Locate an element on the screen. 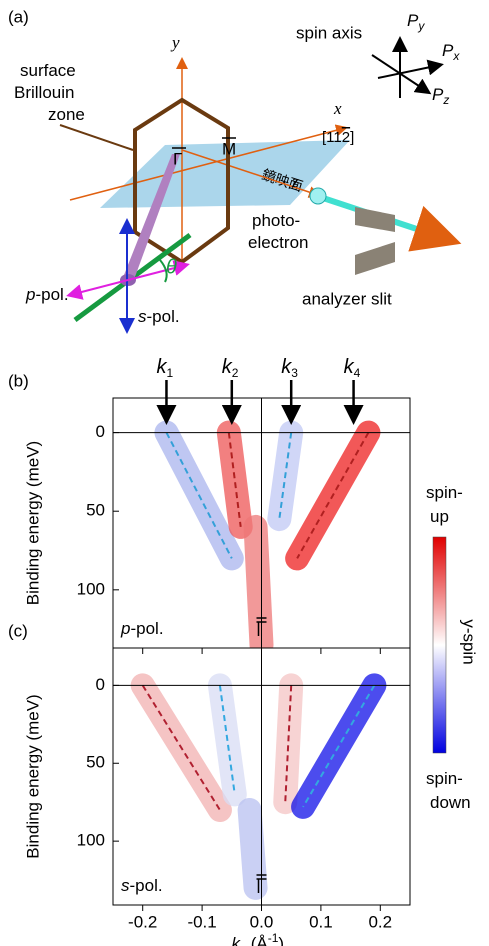  xl-close: ) is located at coordinates (281, 940).